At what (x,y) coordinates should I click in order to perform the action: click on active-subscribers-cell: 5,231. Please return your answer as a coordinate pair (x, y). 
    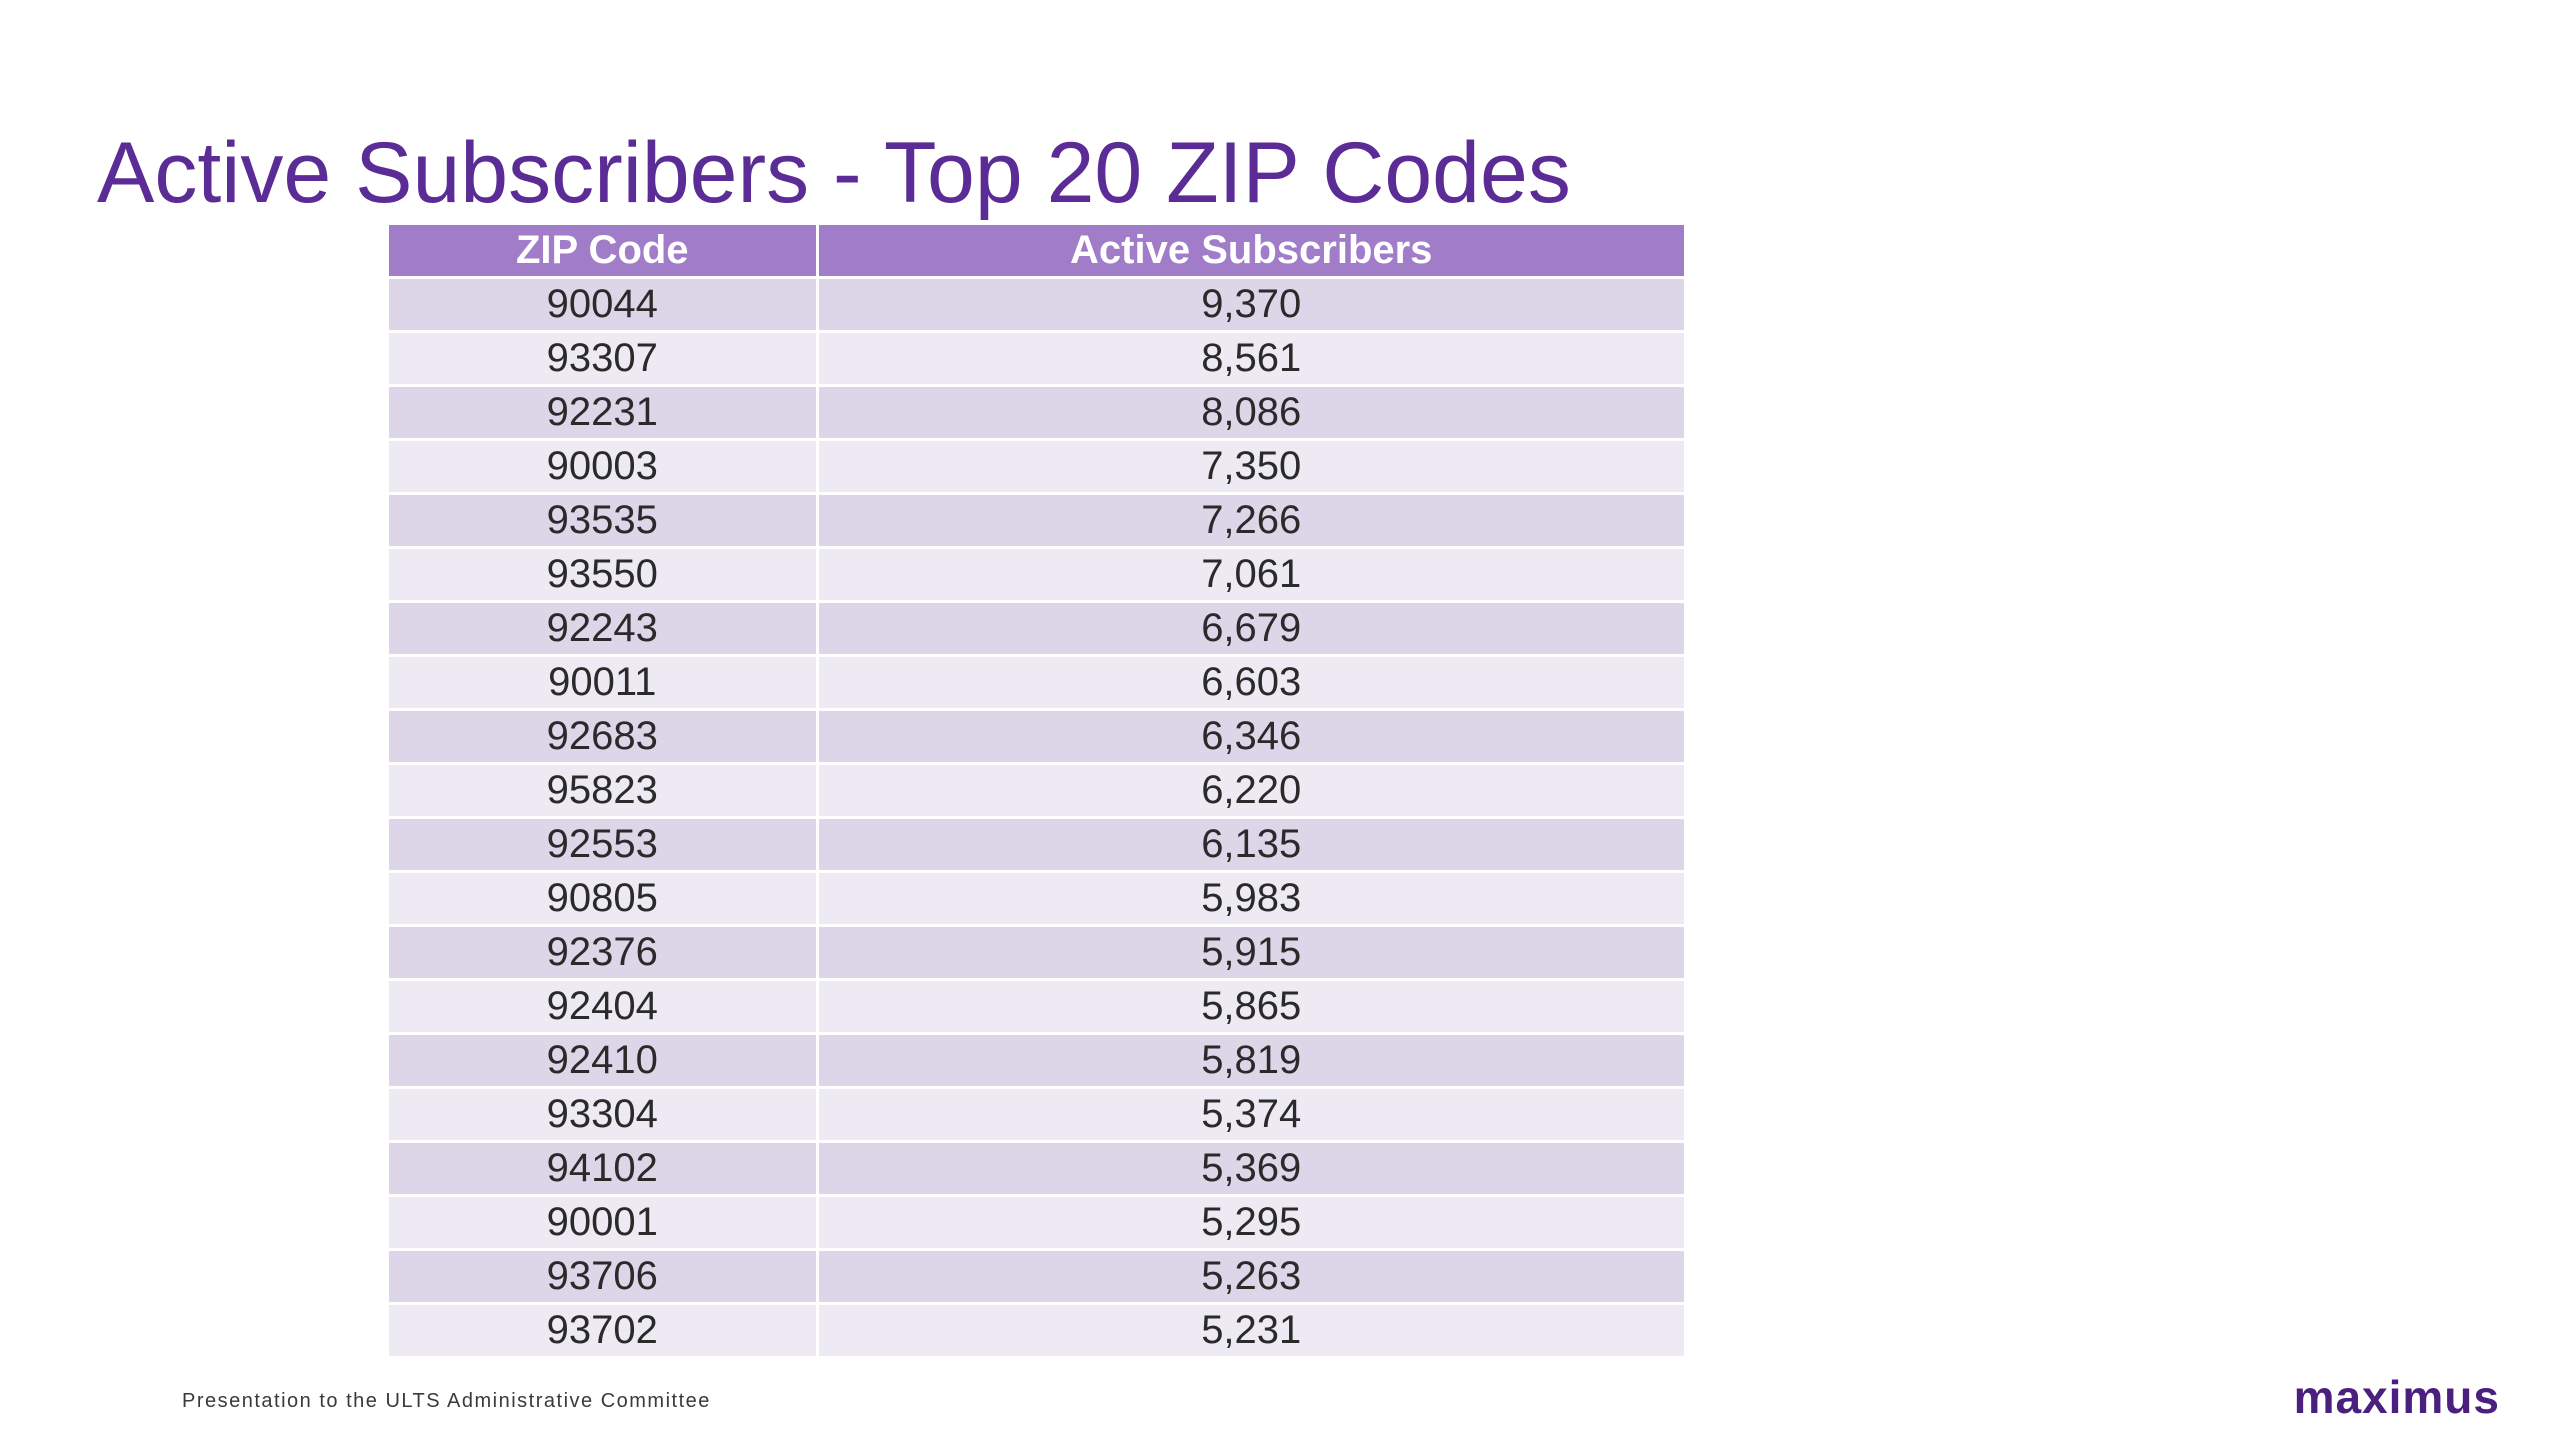
    Looking at the image, I should click on (1250, 1331).